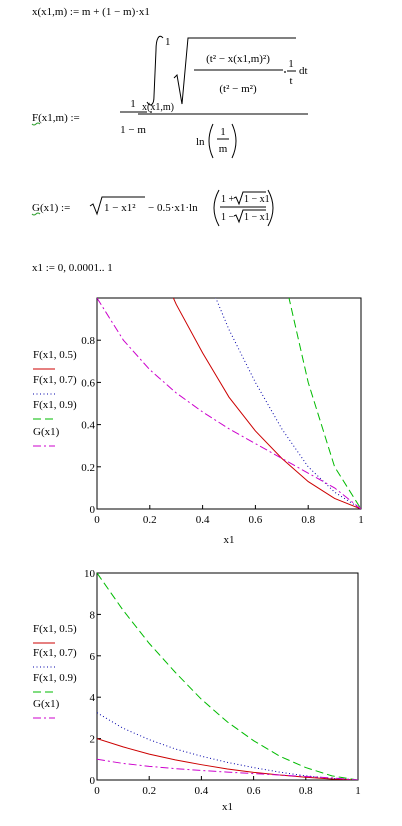  Describe the element at coordinates (72, 268) in the screenshot. I see `range-definition: x1 := 0, 0.0001.. 1` at that location.